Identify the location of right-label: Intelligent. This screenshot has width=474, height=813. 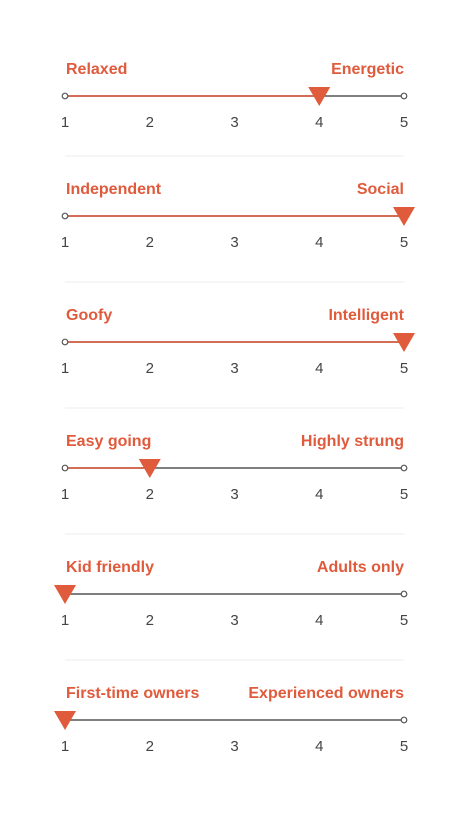
(366, 315).